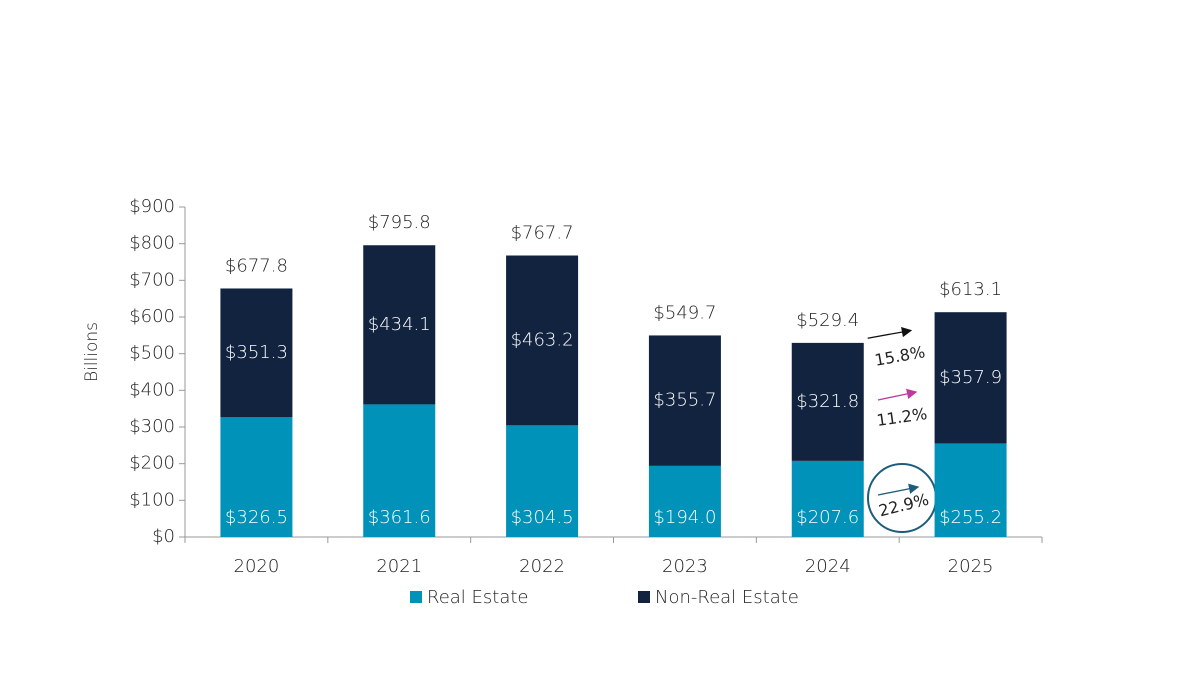  I want to click on y-tick-label: $200, so click(152, 463).